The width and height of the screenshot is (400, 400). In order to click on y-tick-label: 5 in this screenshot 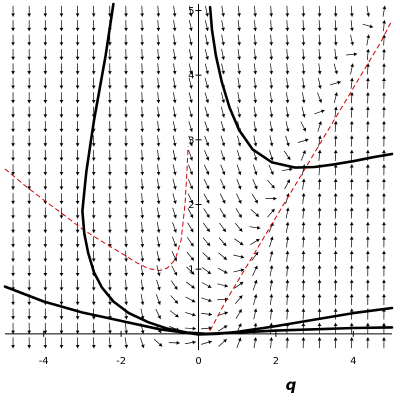, I will do `click(191, 11)`.